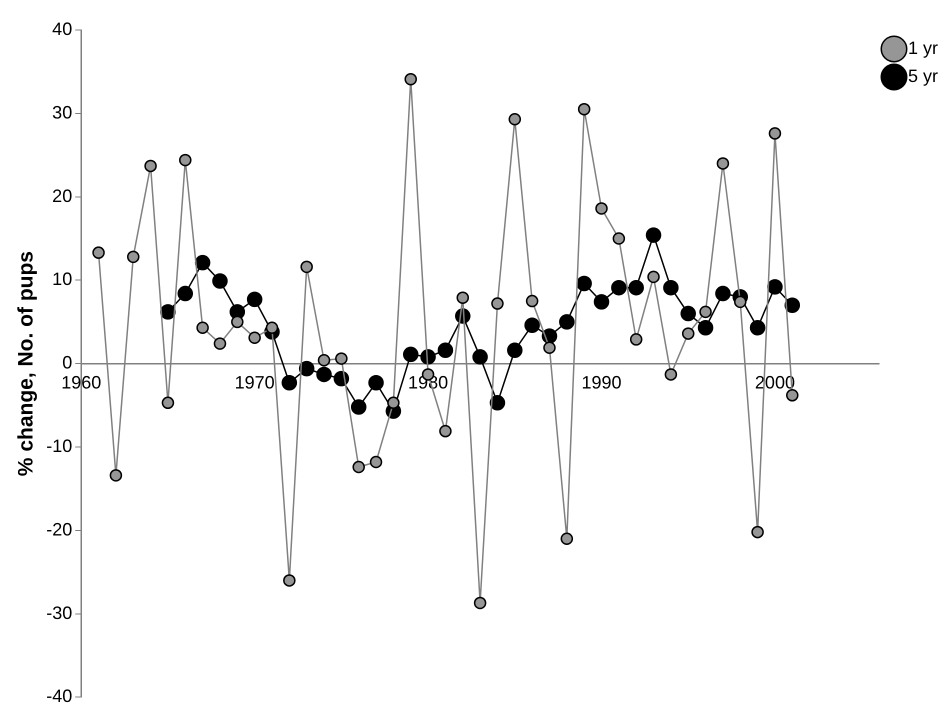 This screenshot has width=948, height=711. I want to click on y-tick-label: -10, so click(59, 446).